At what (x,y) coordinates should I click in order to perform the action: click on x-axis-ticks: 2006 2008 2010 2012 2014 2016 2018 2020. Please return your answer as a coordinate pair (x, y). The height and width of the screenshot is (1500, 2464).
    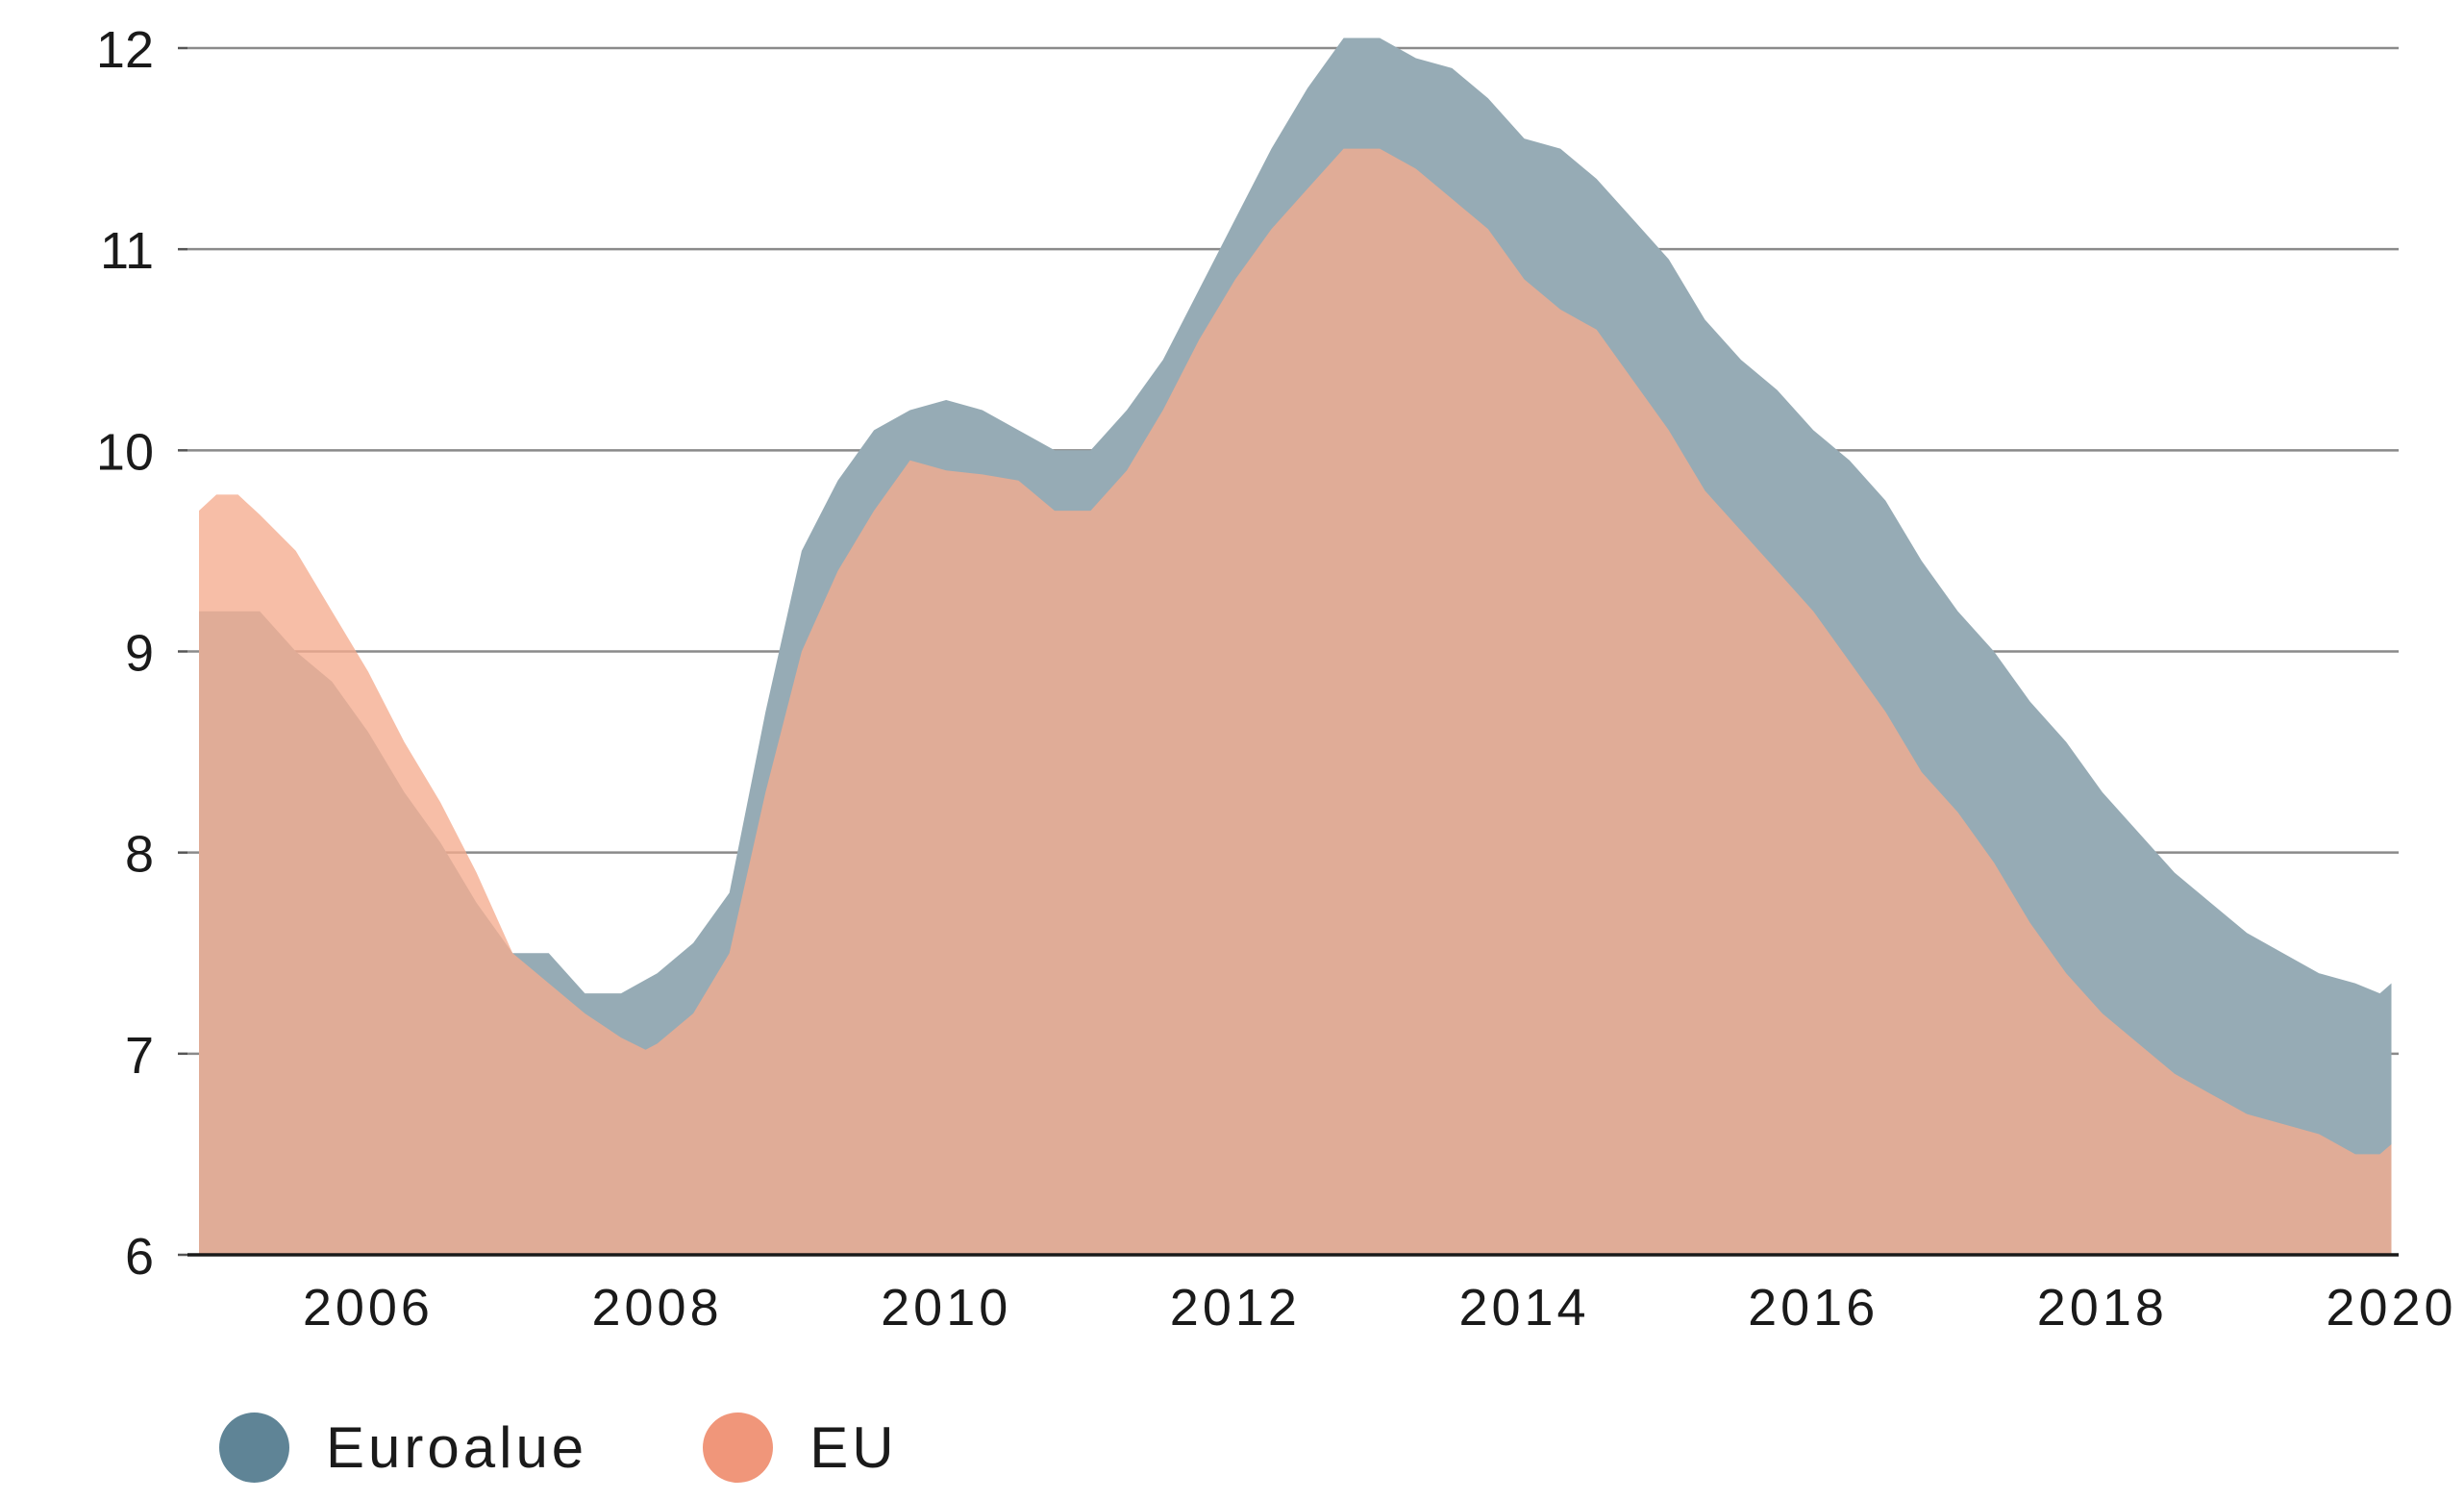
    Looking at the image, I should click on (1379, 1308).